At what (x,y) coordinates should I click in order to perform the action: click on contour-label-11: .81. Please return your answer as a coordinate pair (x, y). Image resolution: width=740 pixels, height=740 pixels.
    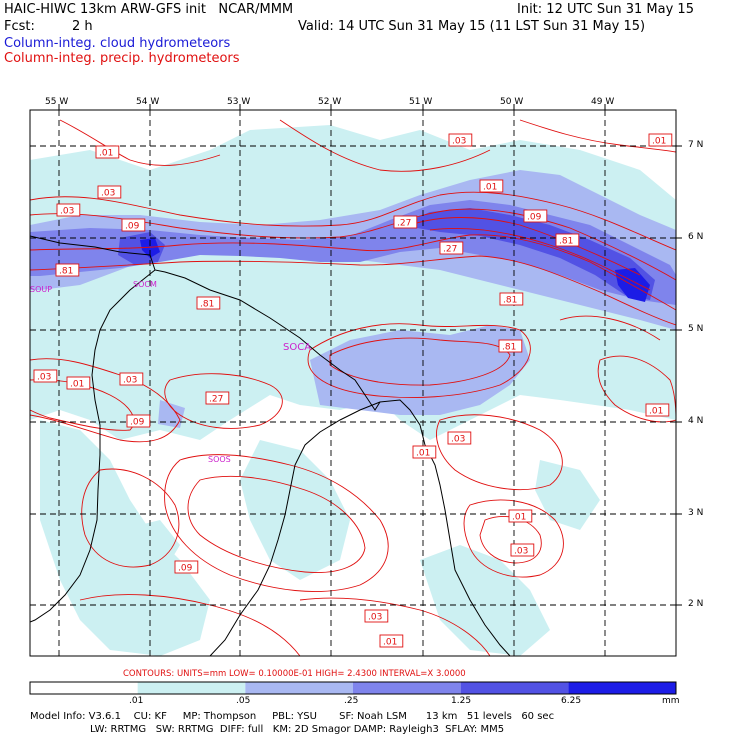
    Looking at the image, I should click on (511, 299).